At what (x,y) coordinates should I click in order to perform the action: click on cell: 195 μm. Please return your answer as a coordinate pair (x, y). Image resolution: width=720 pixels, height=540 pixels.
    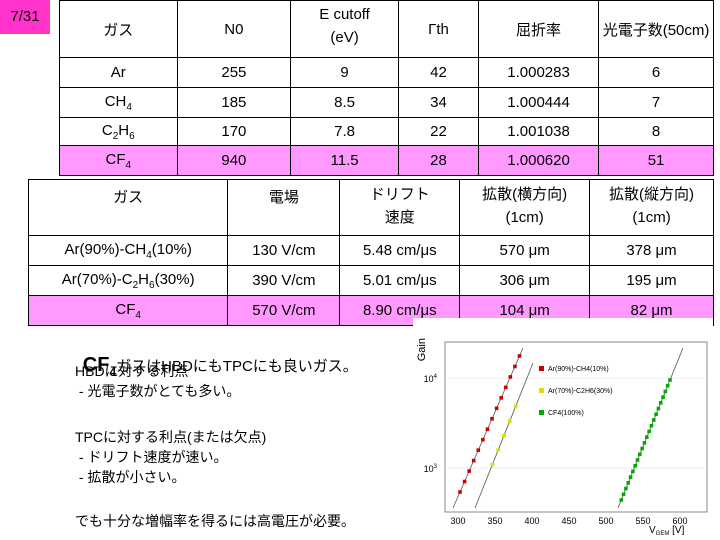
    Looking at the image, I should click on (651, 280).